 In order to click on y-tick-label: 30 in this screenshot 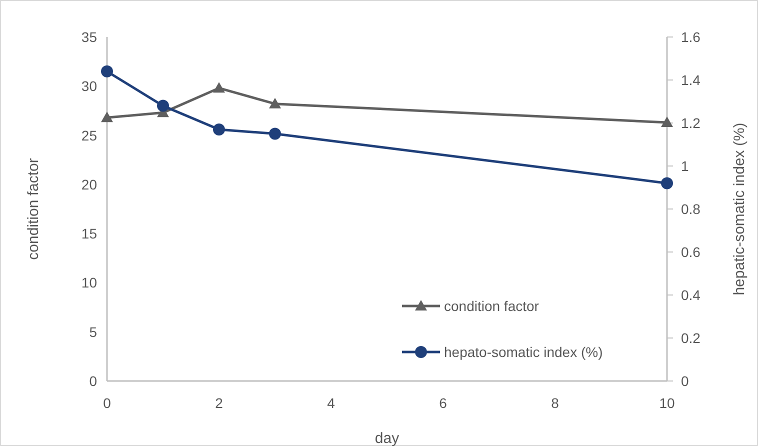, I will do `click(89, 86)`.